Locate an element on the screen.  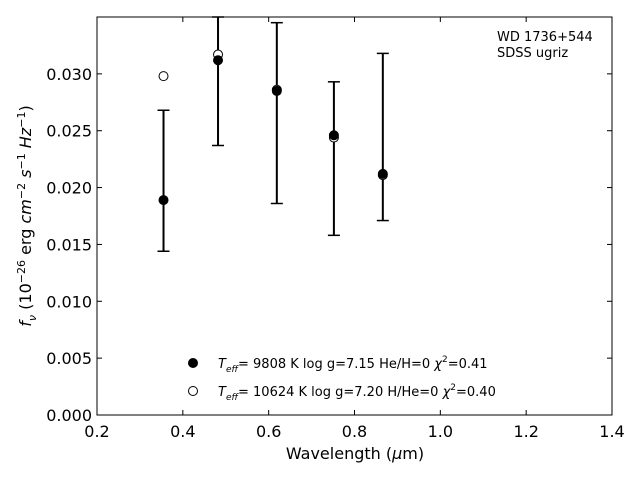
x-axis-label: Wavelength (μm) is located at coordinates (355, 453).